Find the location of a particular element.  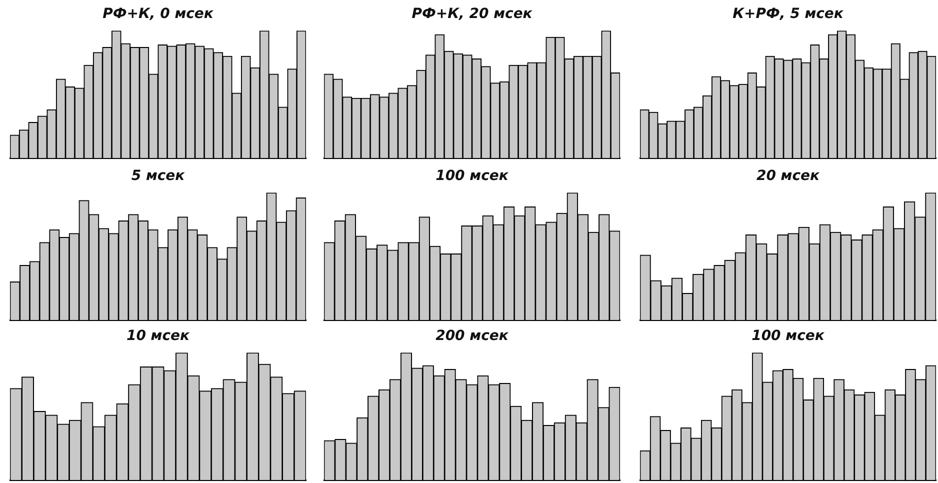

chart-title: 20 мсек is located at coordinates (788, 176).